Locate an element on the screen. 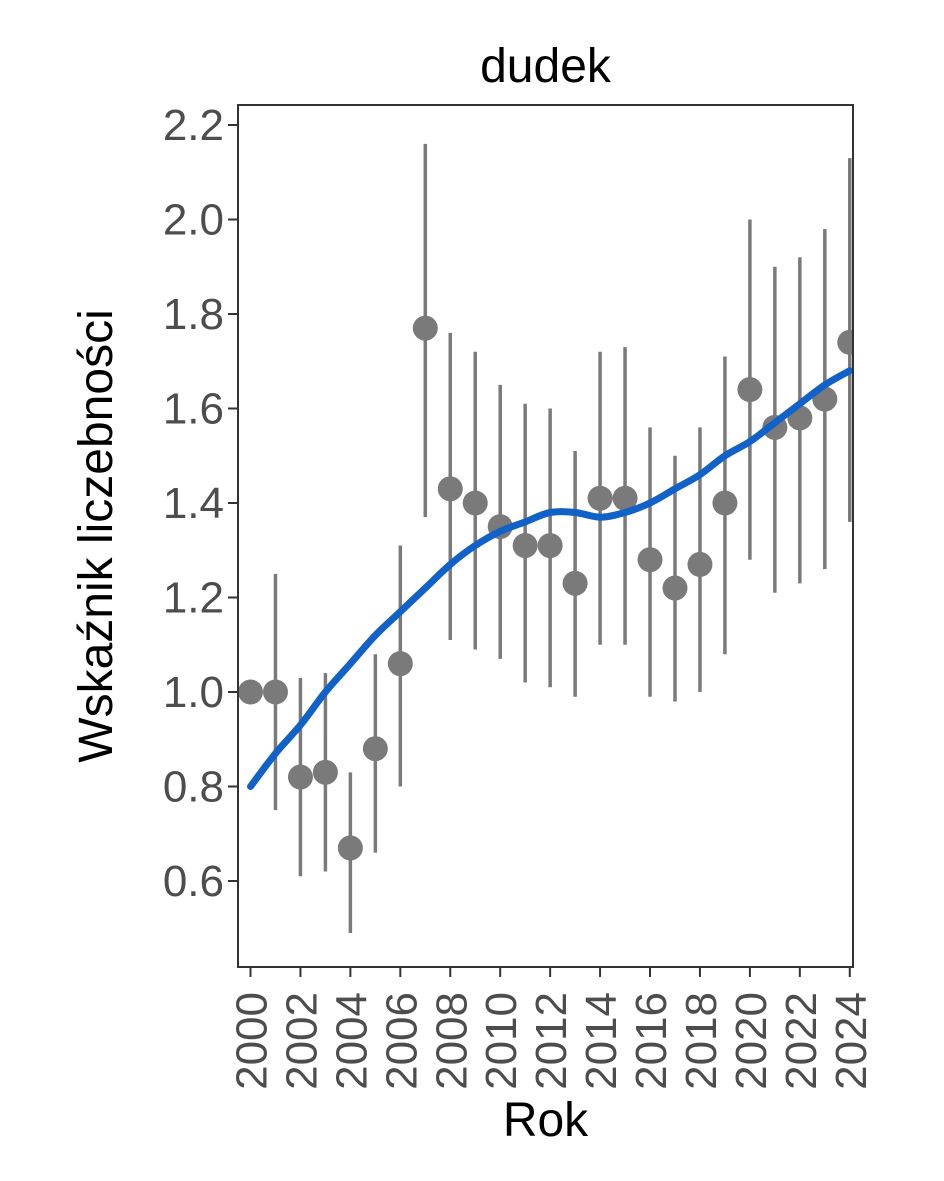  x-tick-label: 2002 is located at coordinates (301, 1041).